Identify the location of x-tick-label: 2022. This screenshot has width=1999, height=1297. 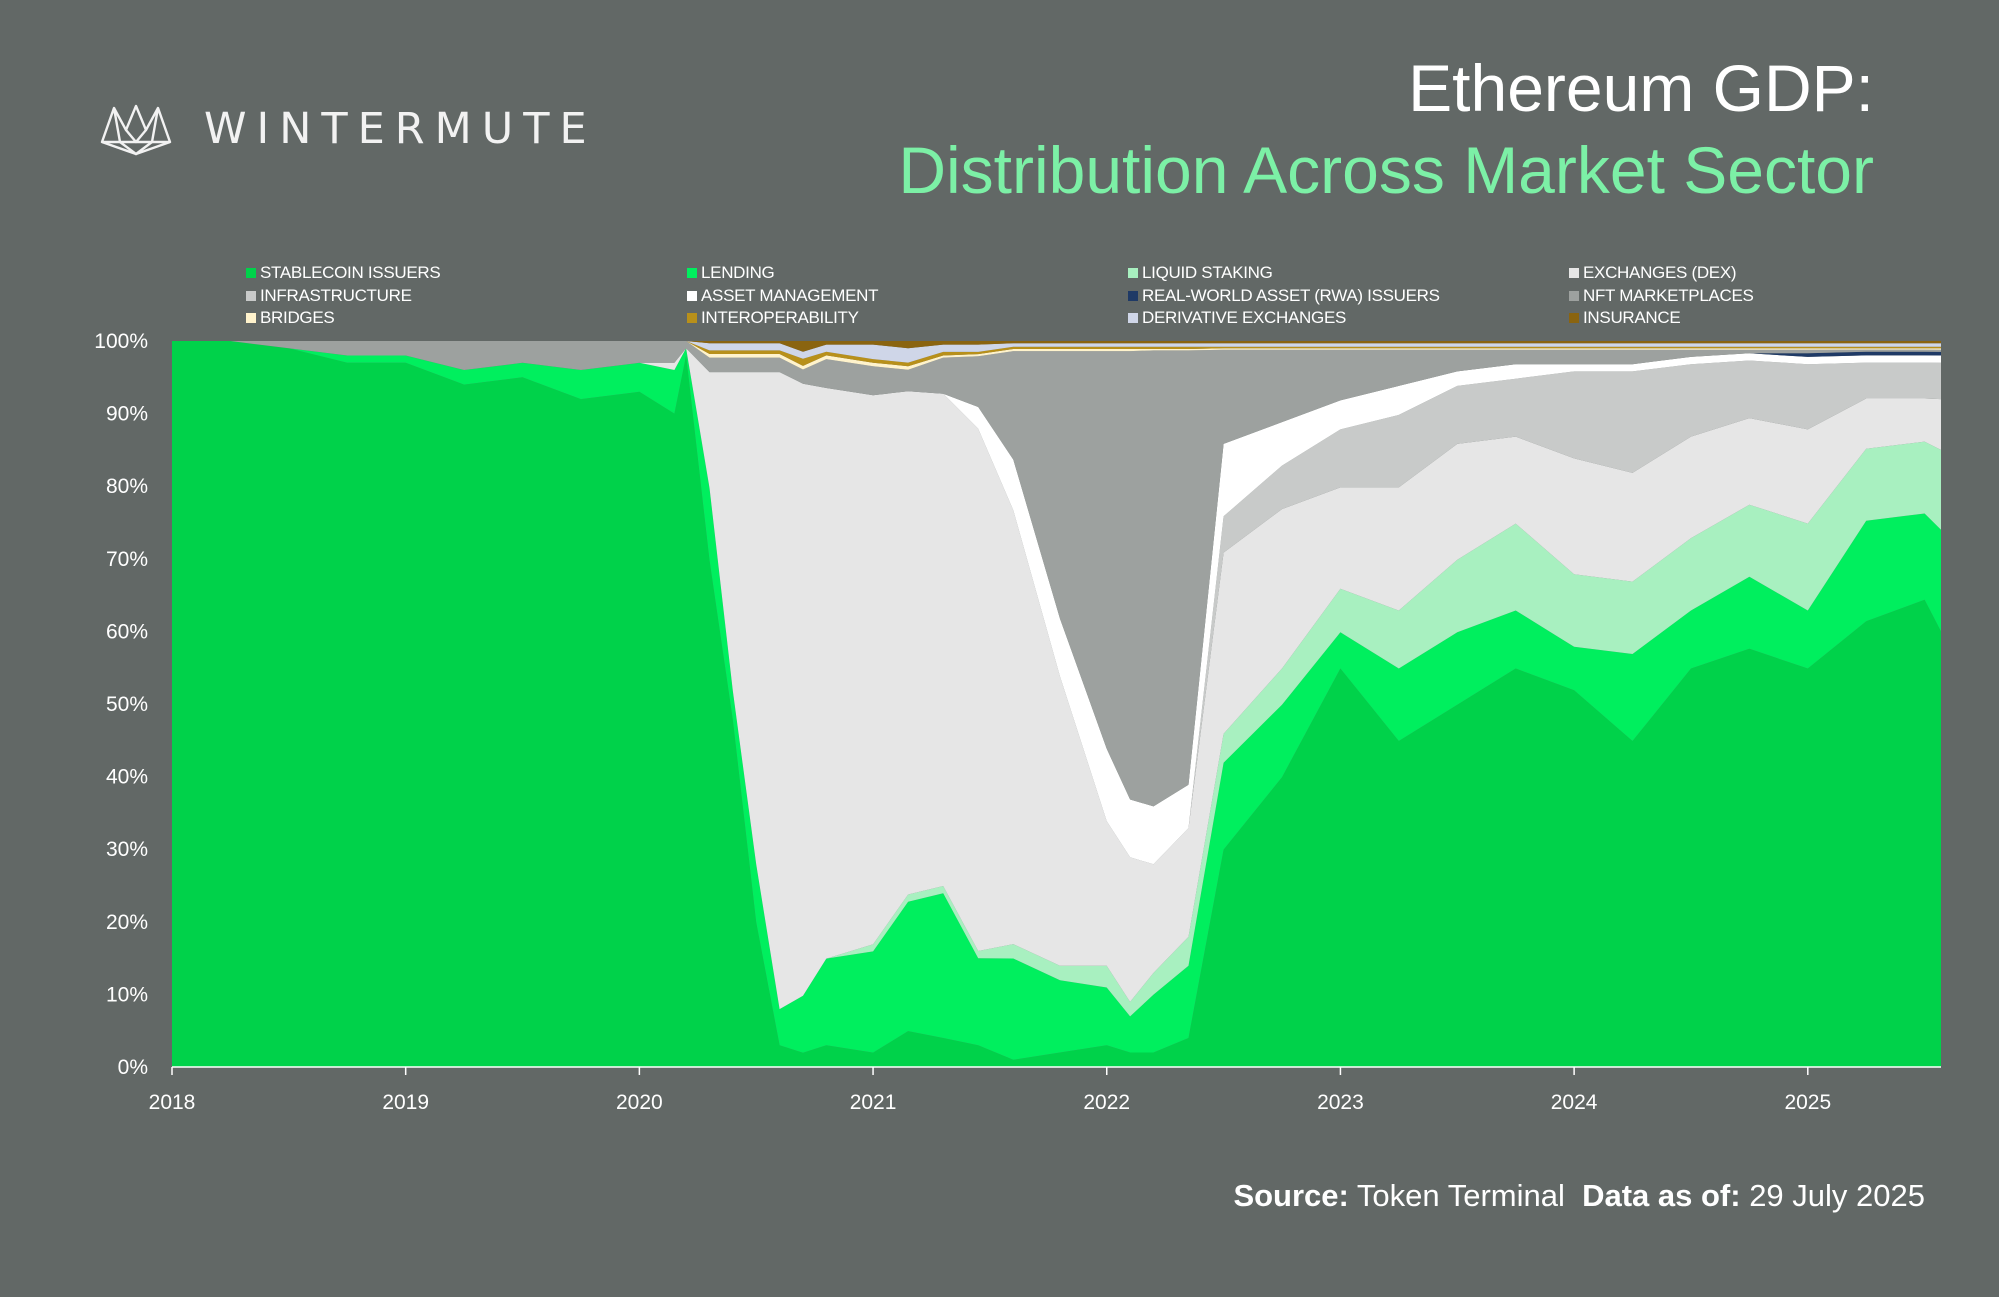
(1106, 1102).